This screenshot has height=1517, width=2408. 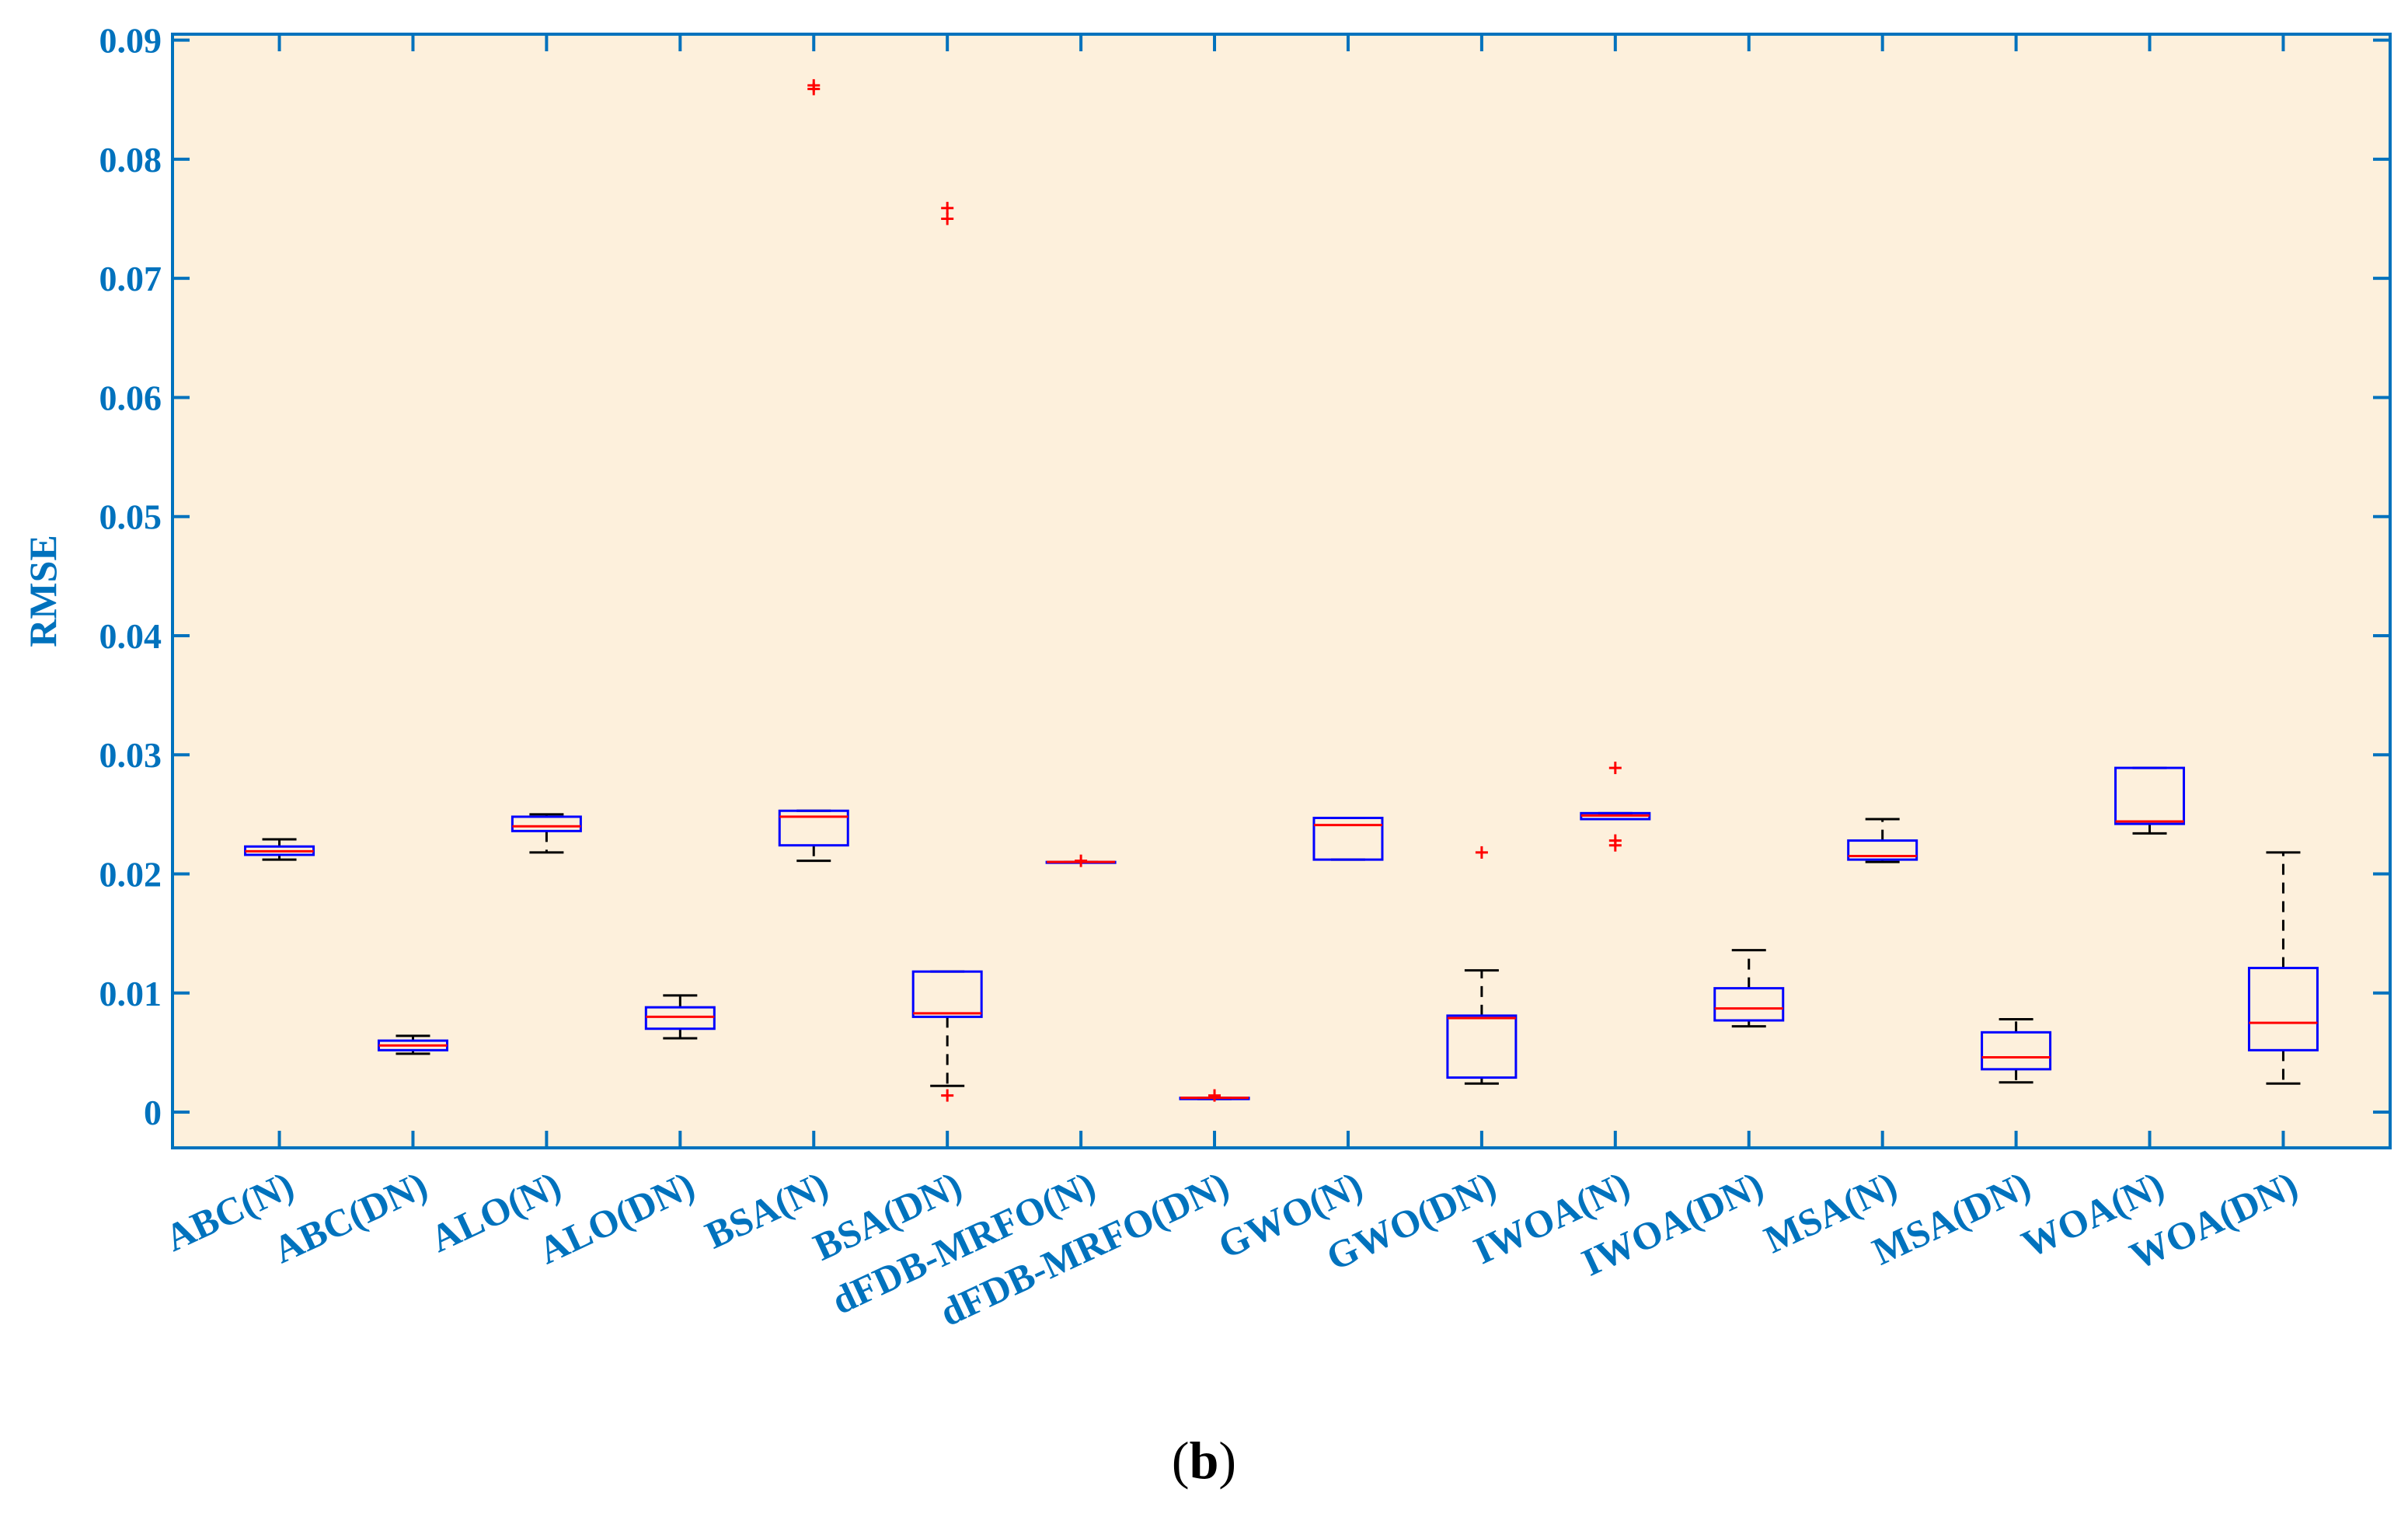 I want to click on y-tick-label: 0.06, so click(x=130, y=397).